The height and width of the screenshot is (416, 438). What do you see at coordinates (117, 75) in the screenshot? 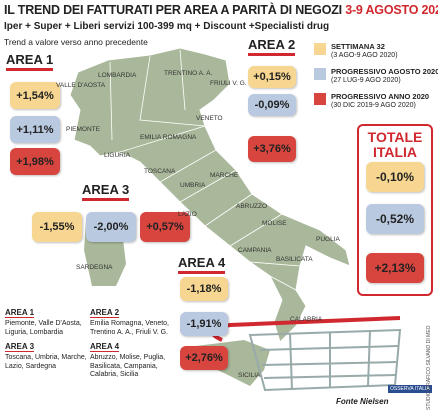
I see `region-label: LOMBARDIA` at bounding box center [117, 75].